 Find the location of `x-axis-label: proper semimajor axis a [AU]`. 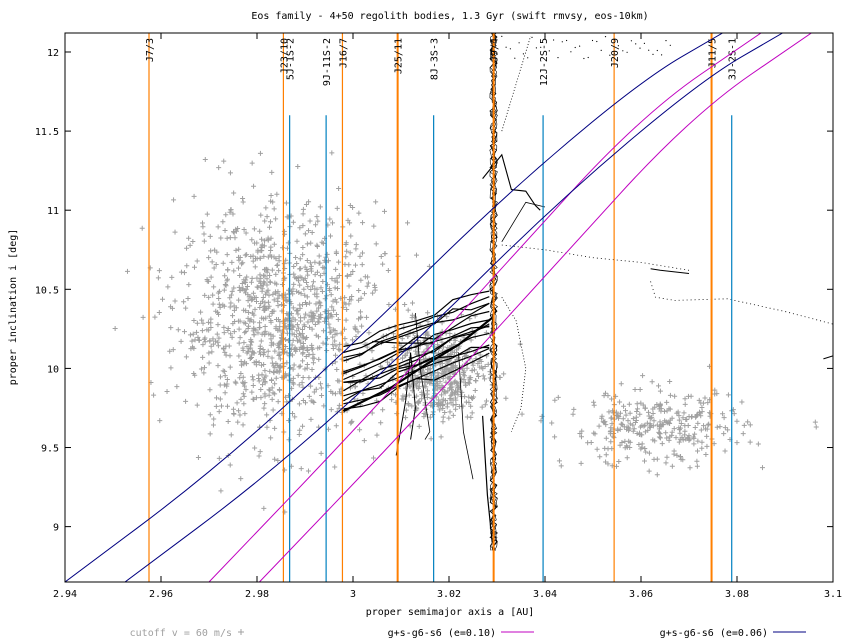

x-axis-label: proper semimajor axis a [AU] is located at coordinates (450, 612).